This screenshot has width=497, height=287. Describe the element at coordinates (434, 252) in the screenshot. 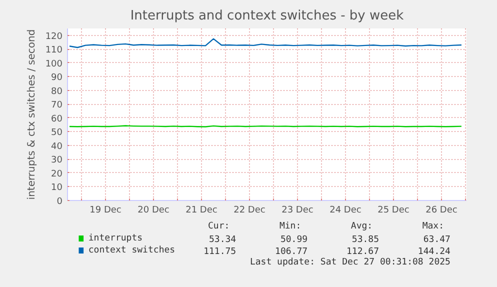

I see `text: 144.24` at that location.